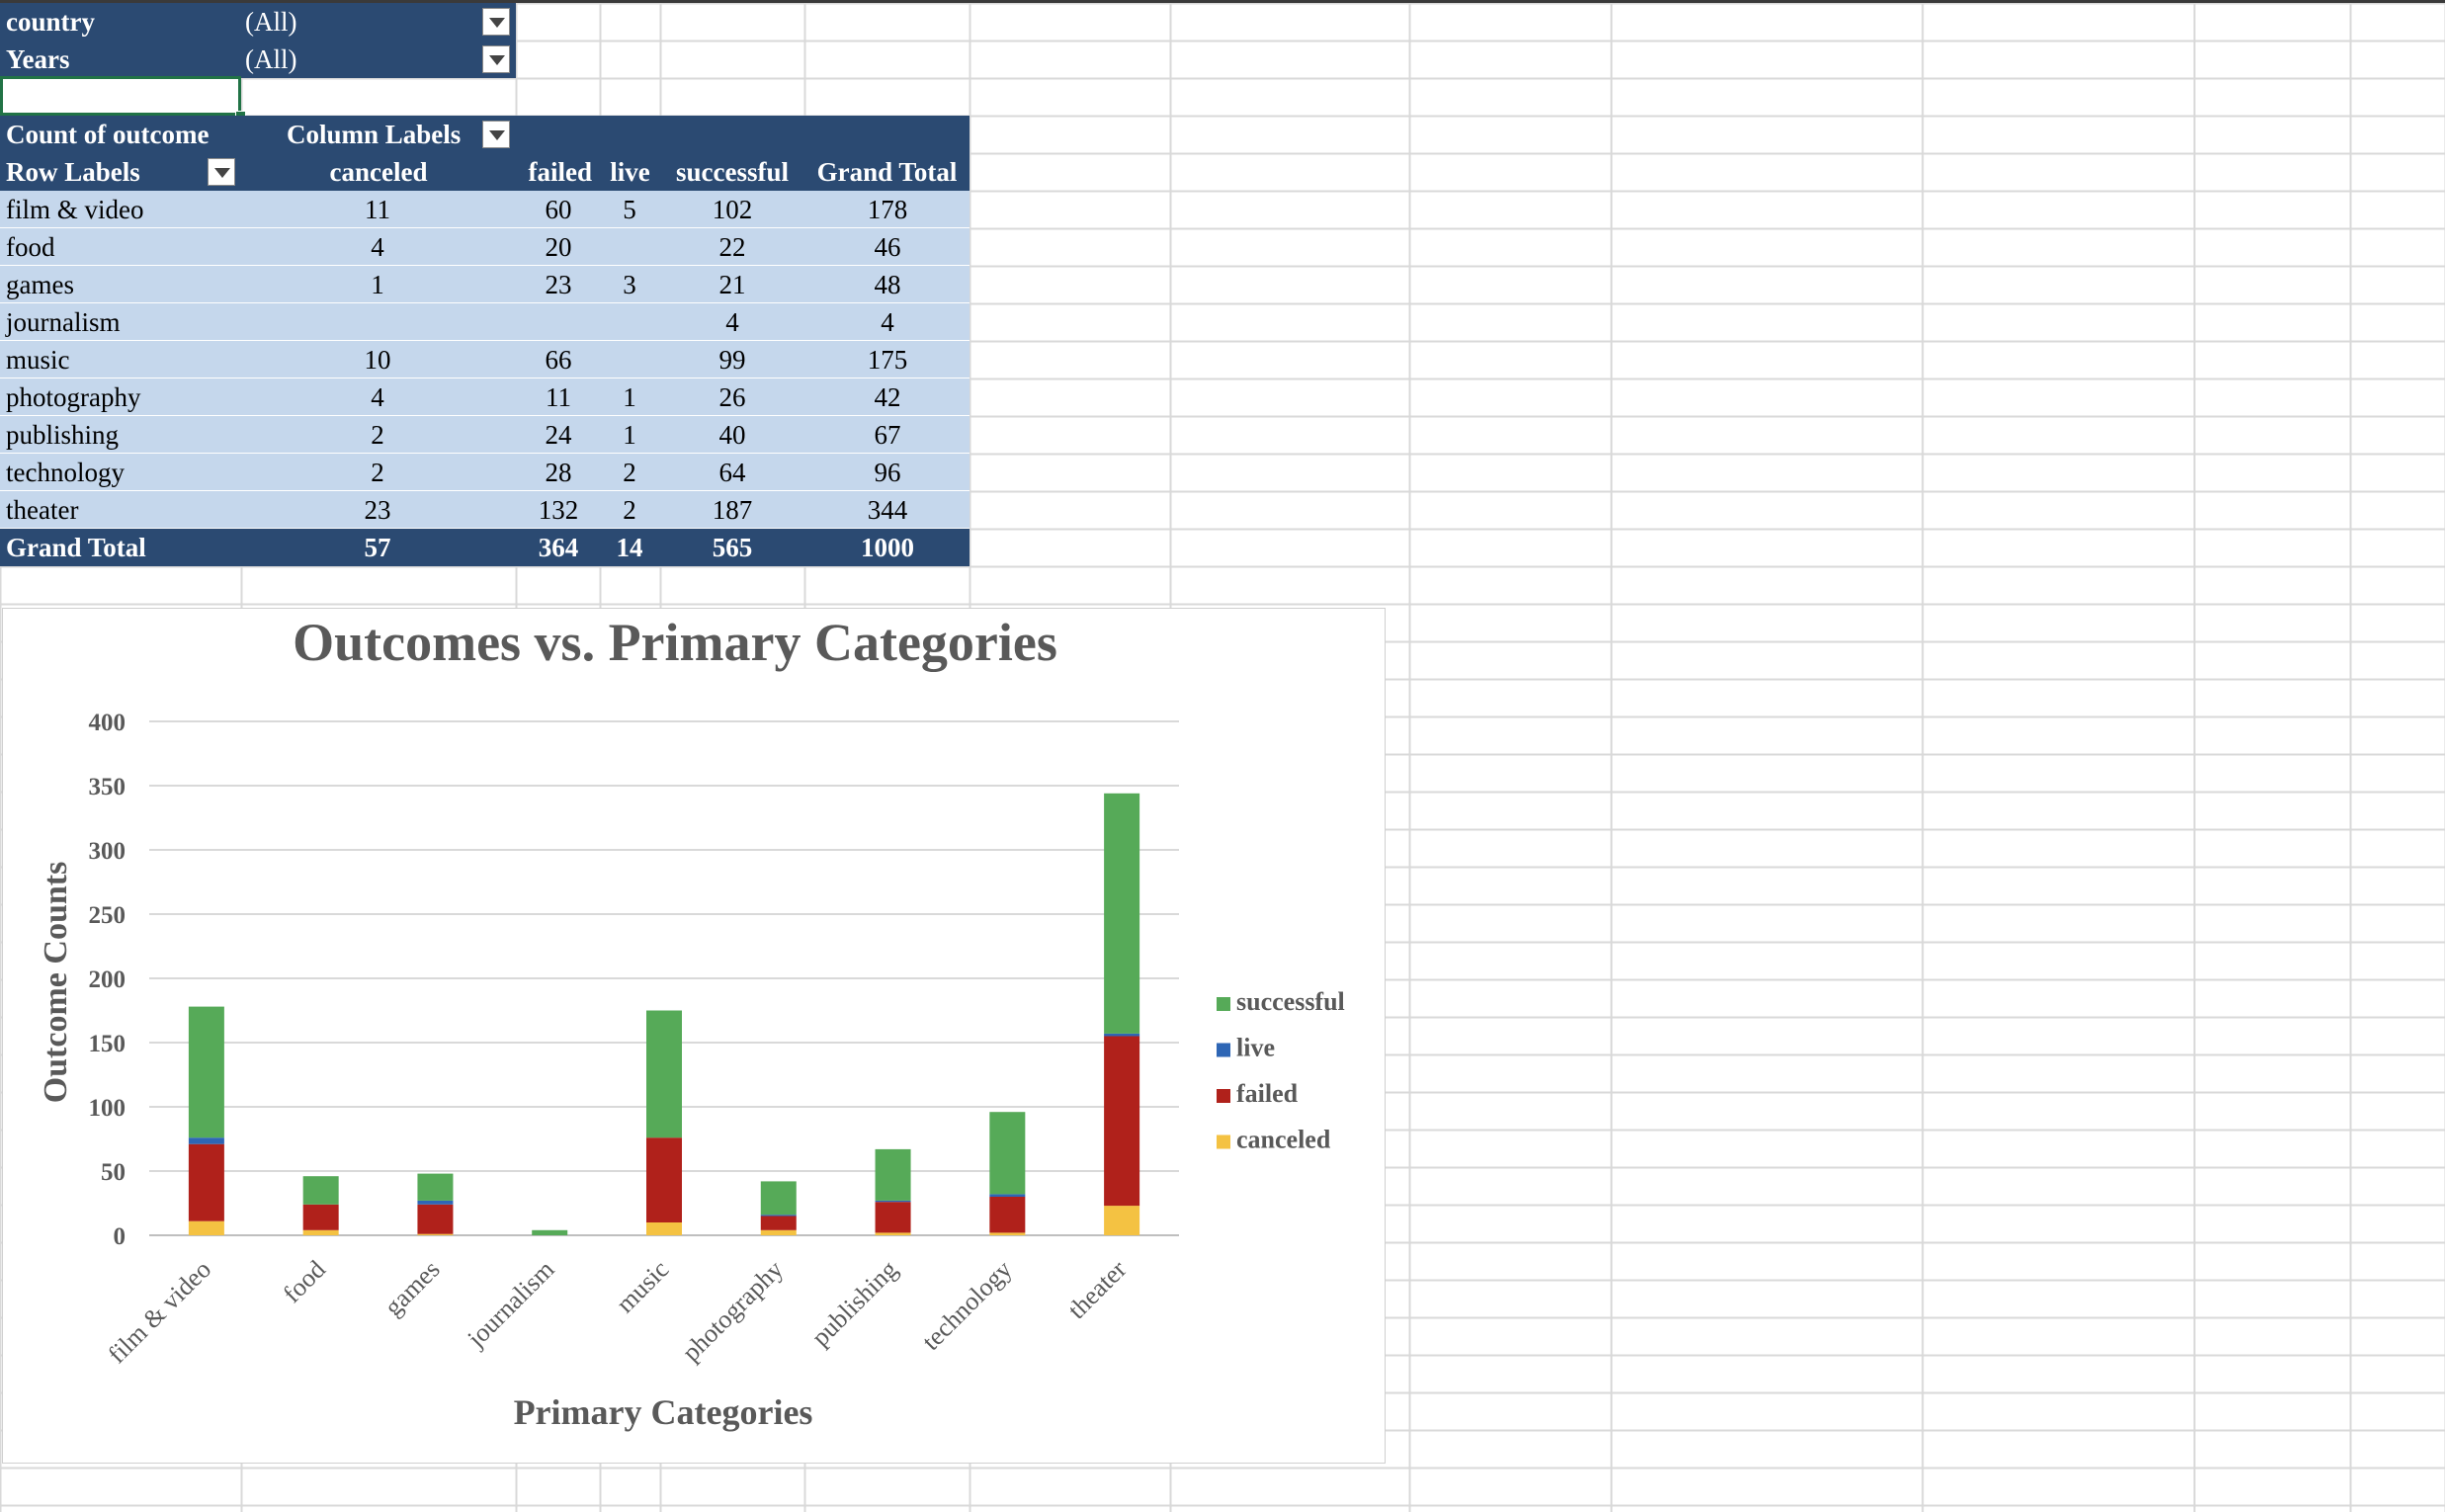 The image size is (2445, 1512). I want to click on pivot-col-header-canceled: canceled, so click(378, 172).